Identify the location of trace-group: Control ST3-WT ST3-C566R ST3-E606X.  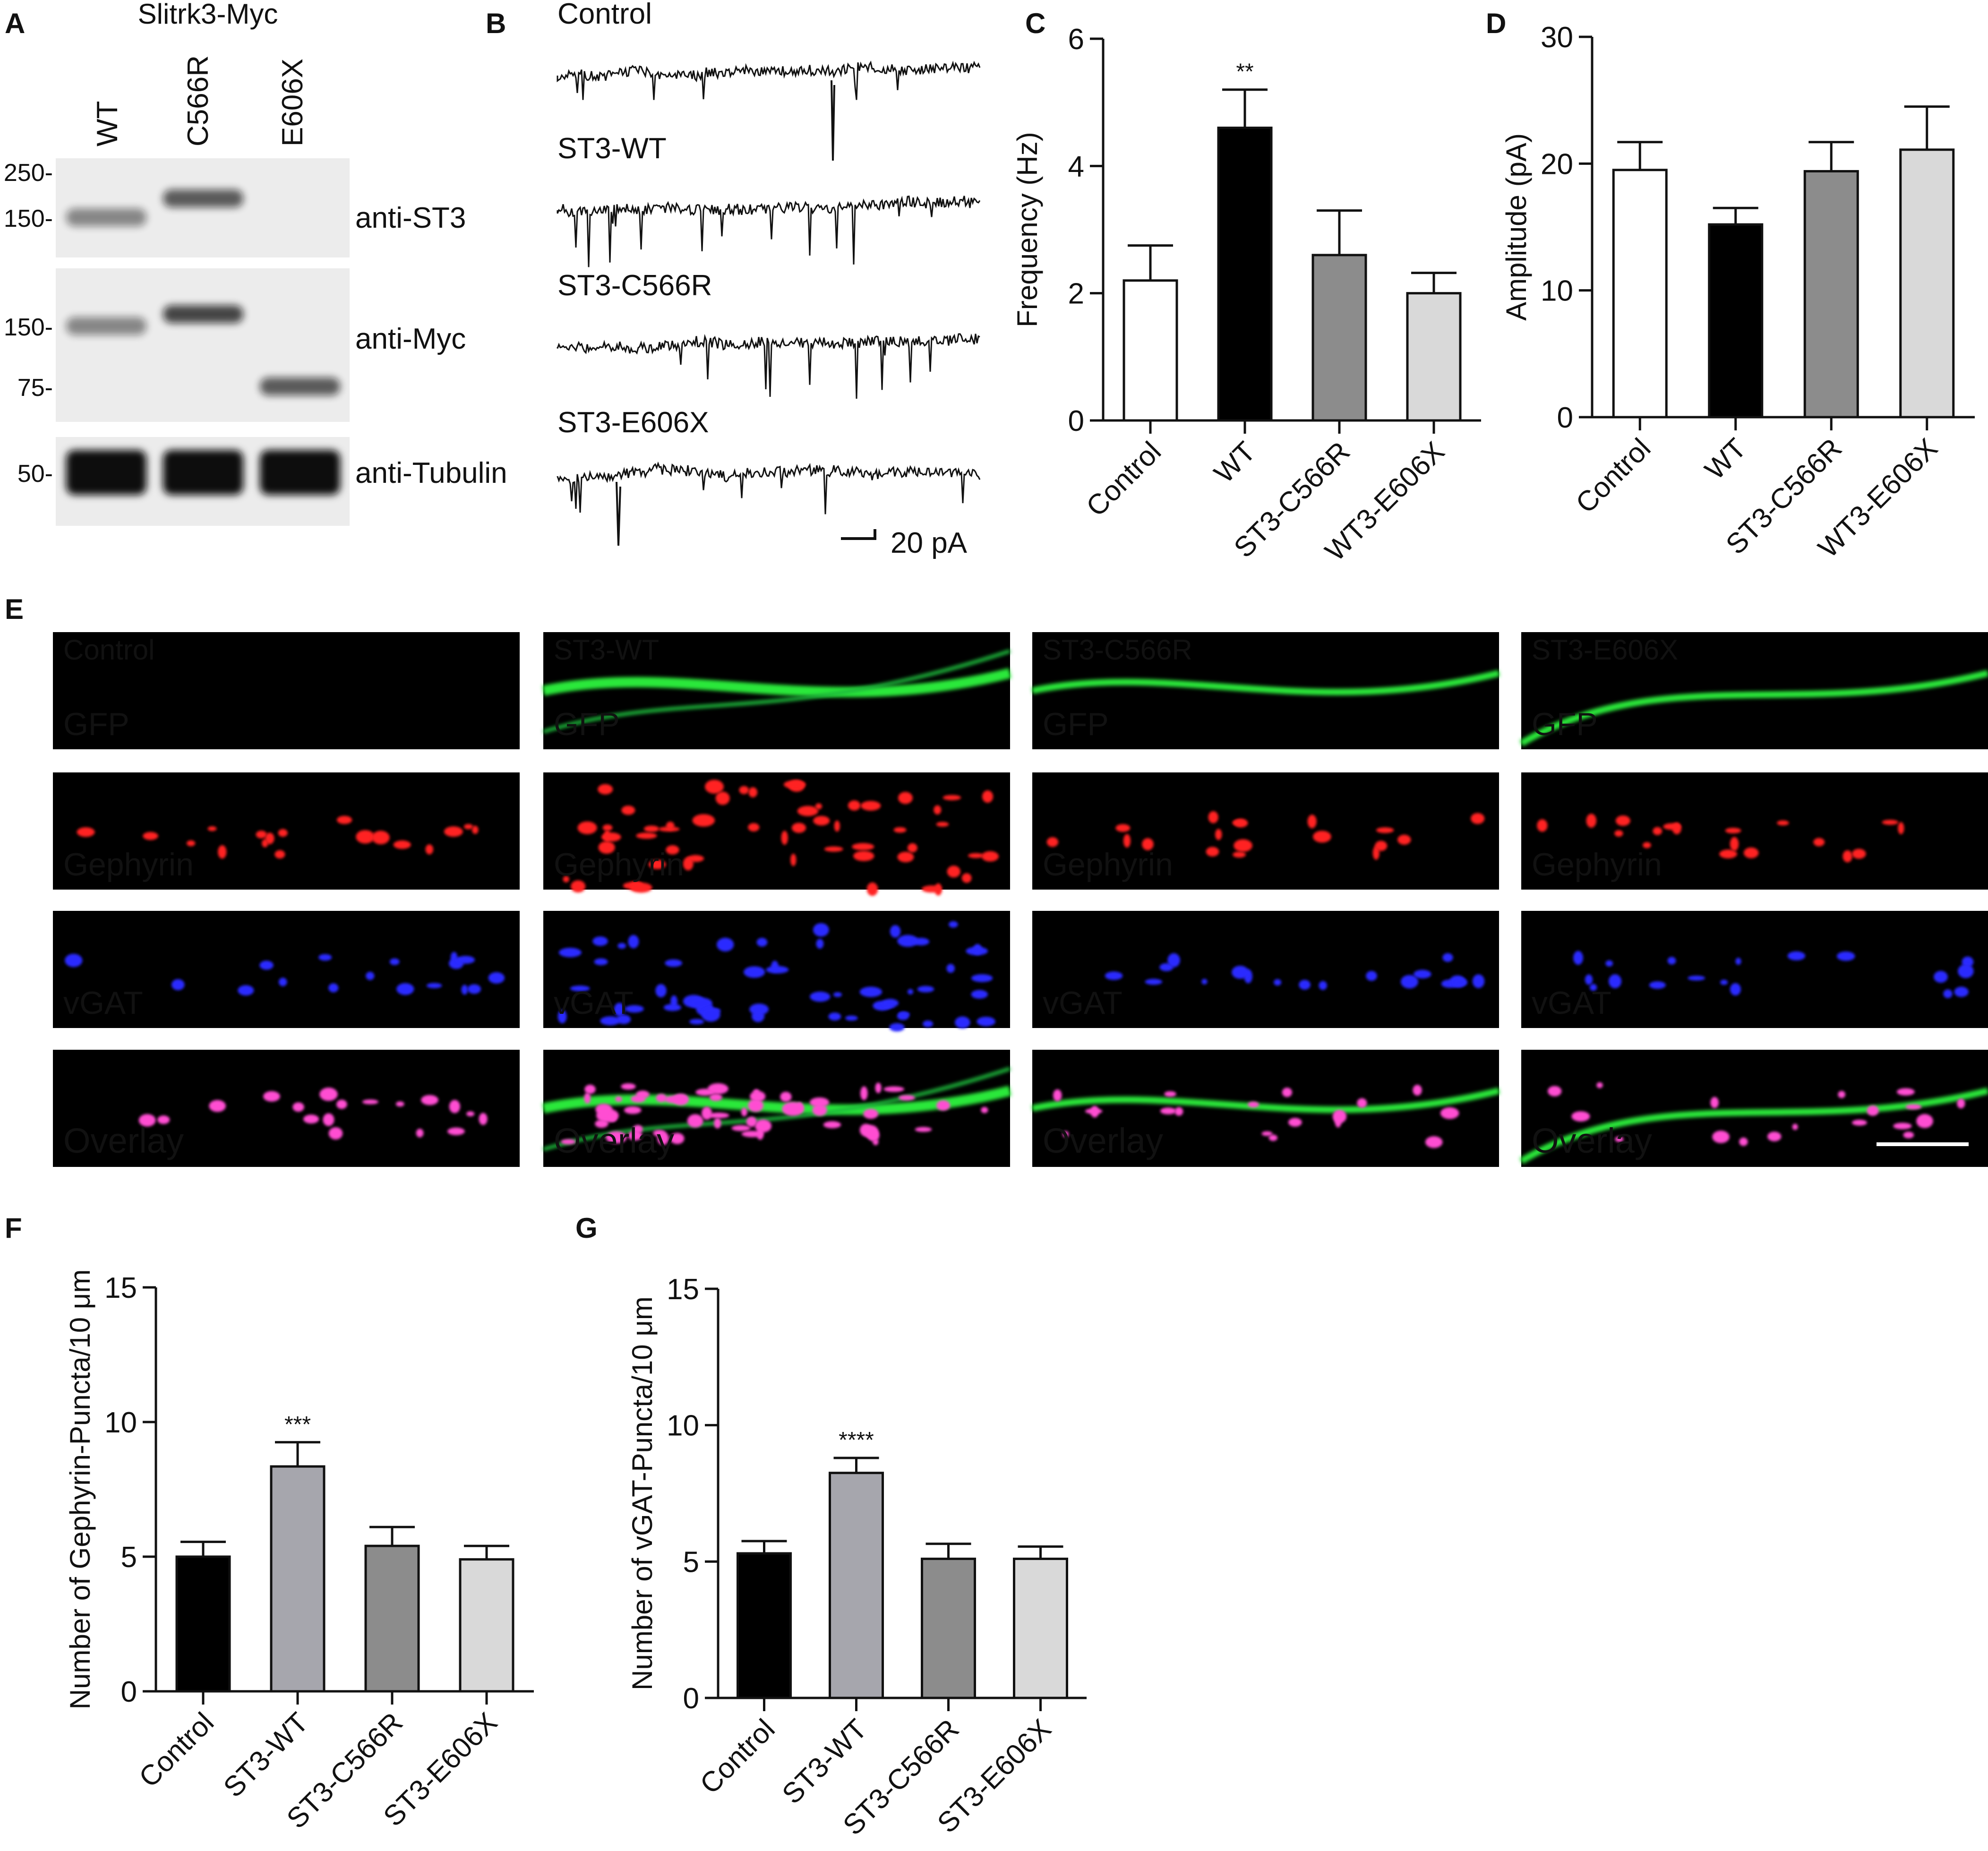
(769, 273).